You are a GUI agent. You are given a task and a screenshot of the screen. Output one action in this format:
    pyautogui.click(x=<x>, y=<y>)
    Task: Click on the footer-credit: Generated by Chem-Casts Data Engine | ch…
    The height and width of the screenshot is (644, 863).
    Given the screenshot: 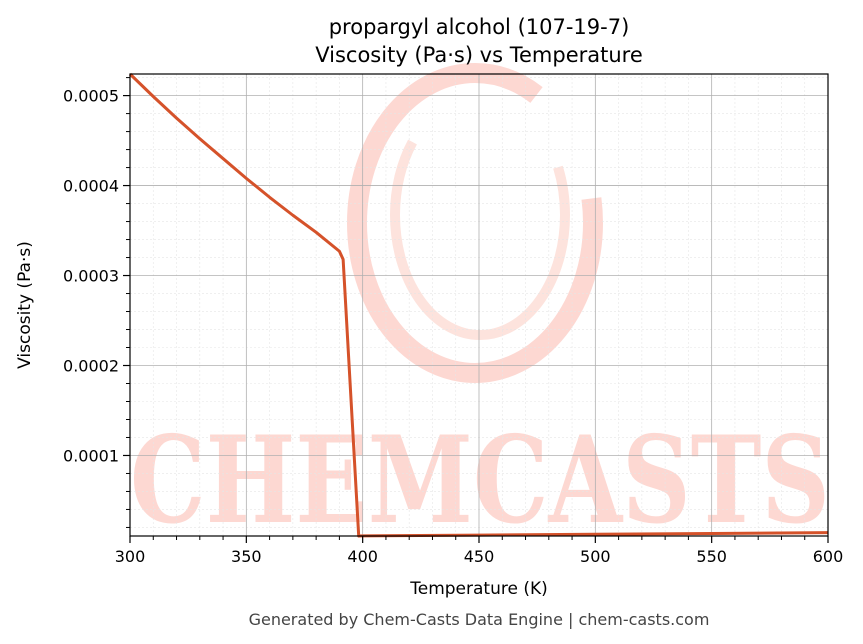 What is the action you would take?
    pyautogui.click(x=479, y=619)
    